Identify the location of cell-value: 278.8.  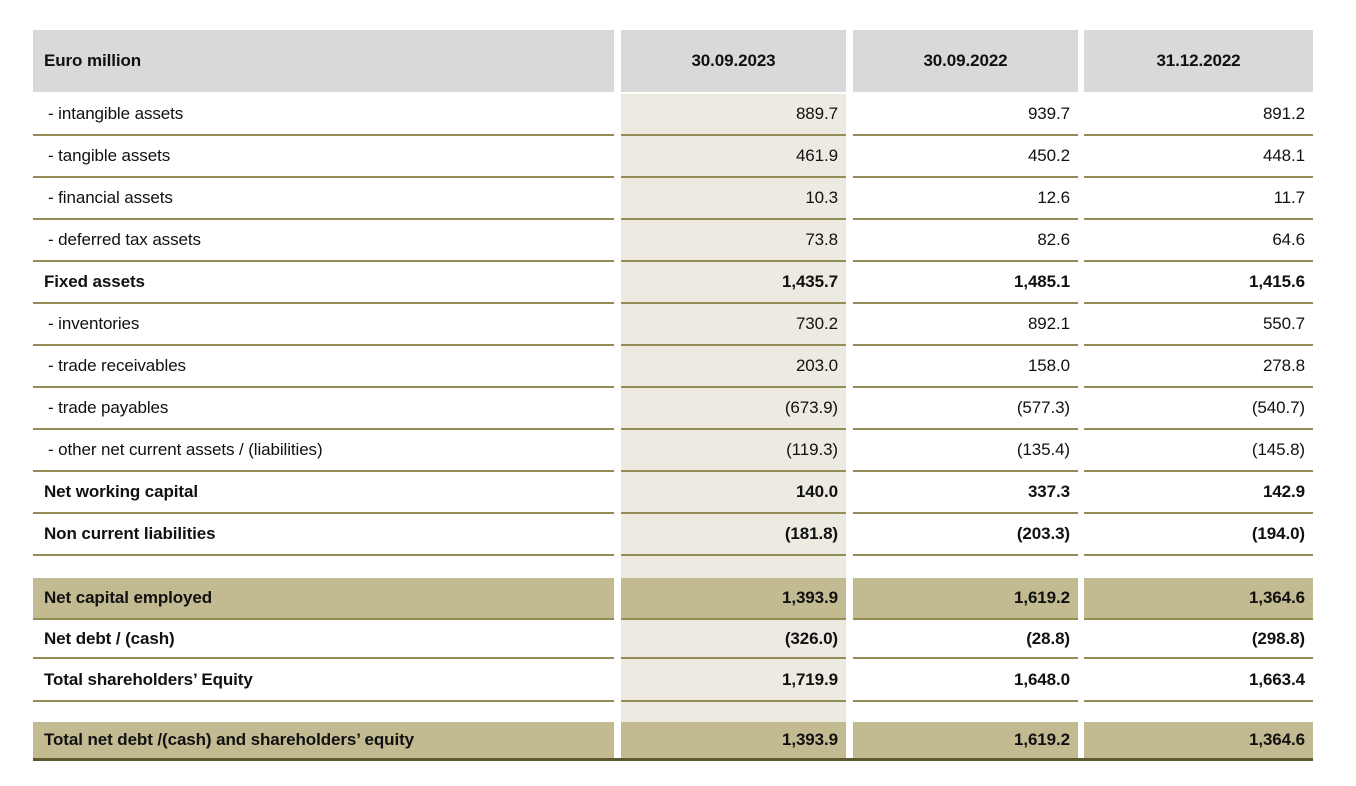
(1198, 367).